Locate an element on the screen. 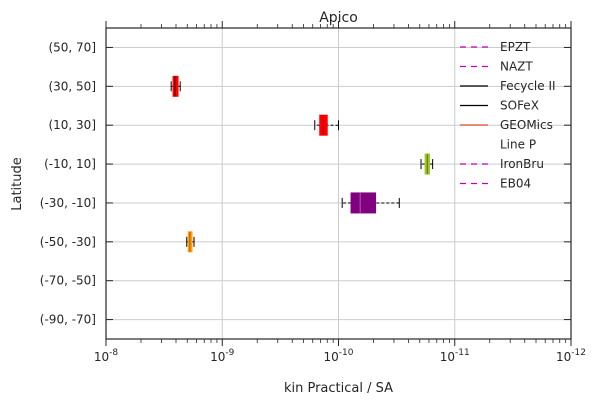 The height and width of the screenshot is (409, 596). x-tick-label: 10⁻¹¹ is located at coordinates (455, 356).